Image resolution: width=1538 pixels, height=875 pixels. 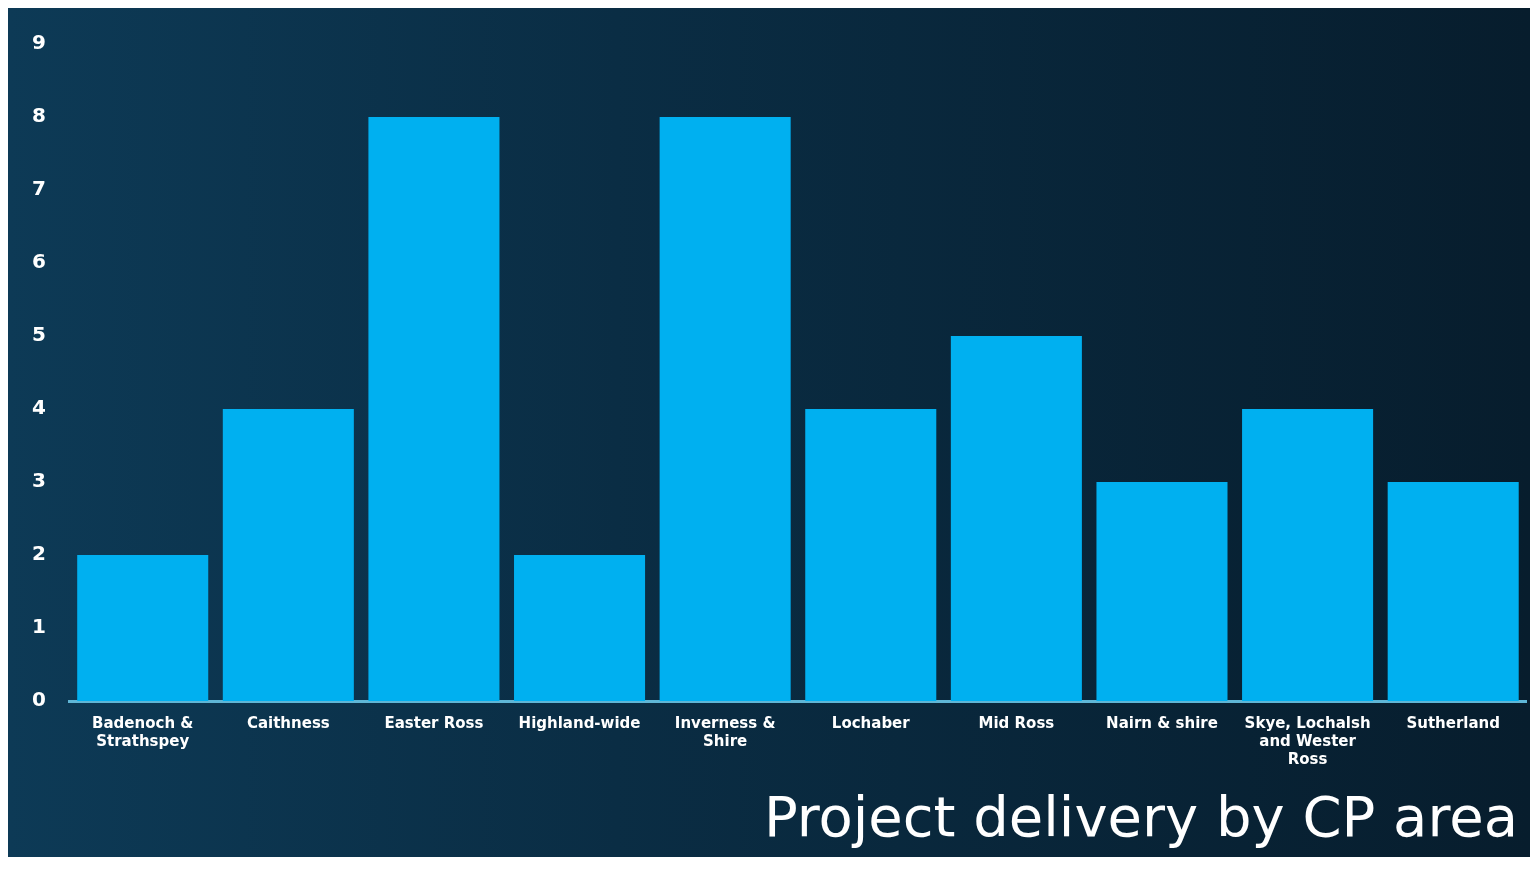 I want to click on y-tick-label: 0, so click(x=38, y=699).